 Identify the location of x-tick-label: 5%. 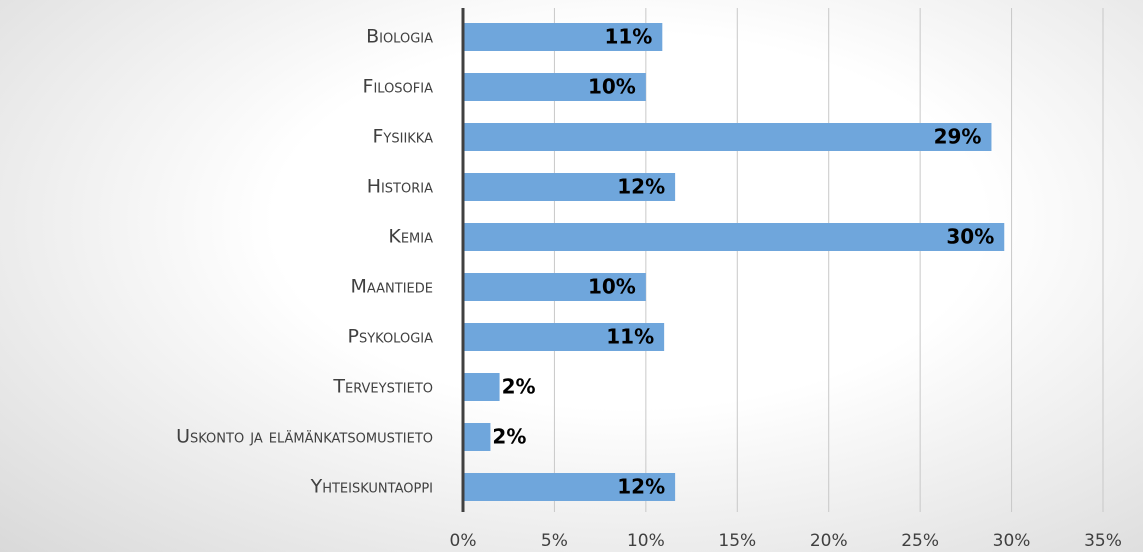
(554, 541).